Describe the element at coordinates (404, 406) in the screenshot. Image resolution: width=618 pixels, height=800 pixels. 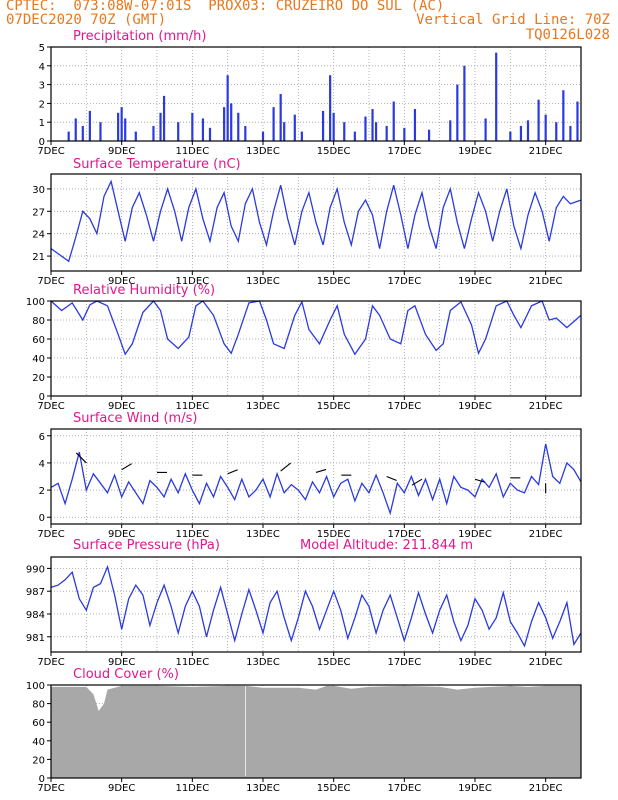
I see `x-tick-label-rh: 17DEC` at that location.